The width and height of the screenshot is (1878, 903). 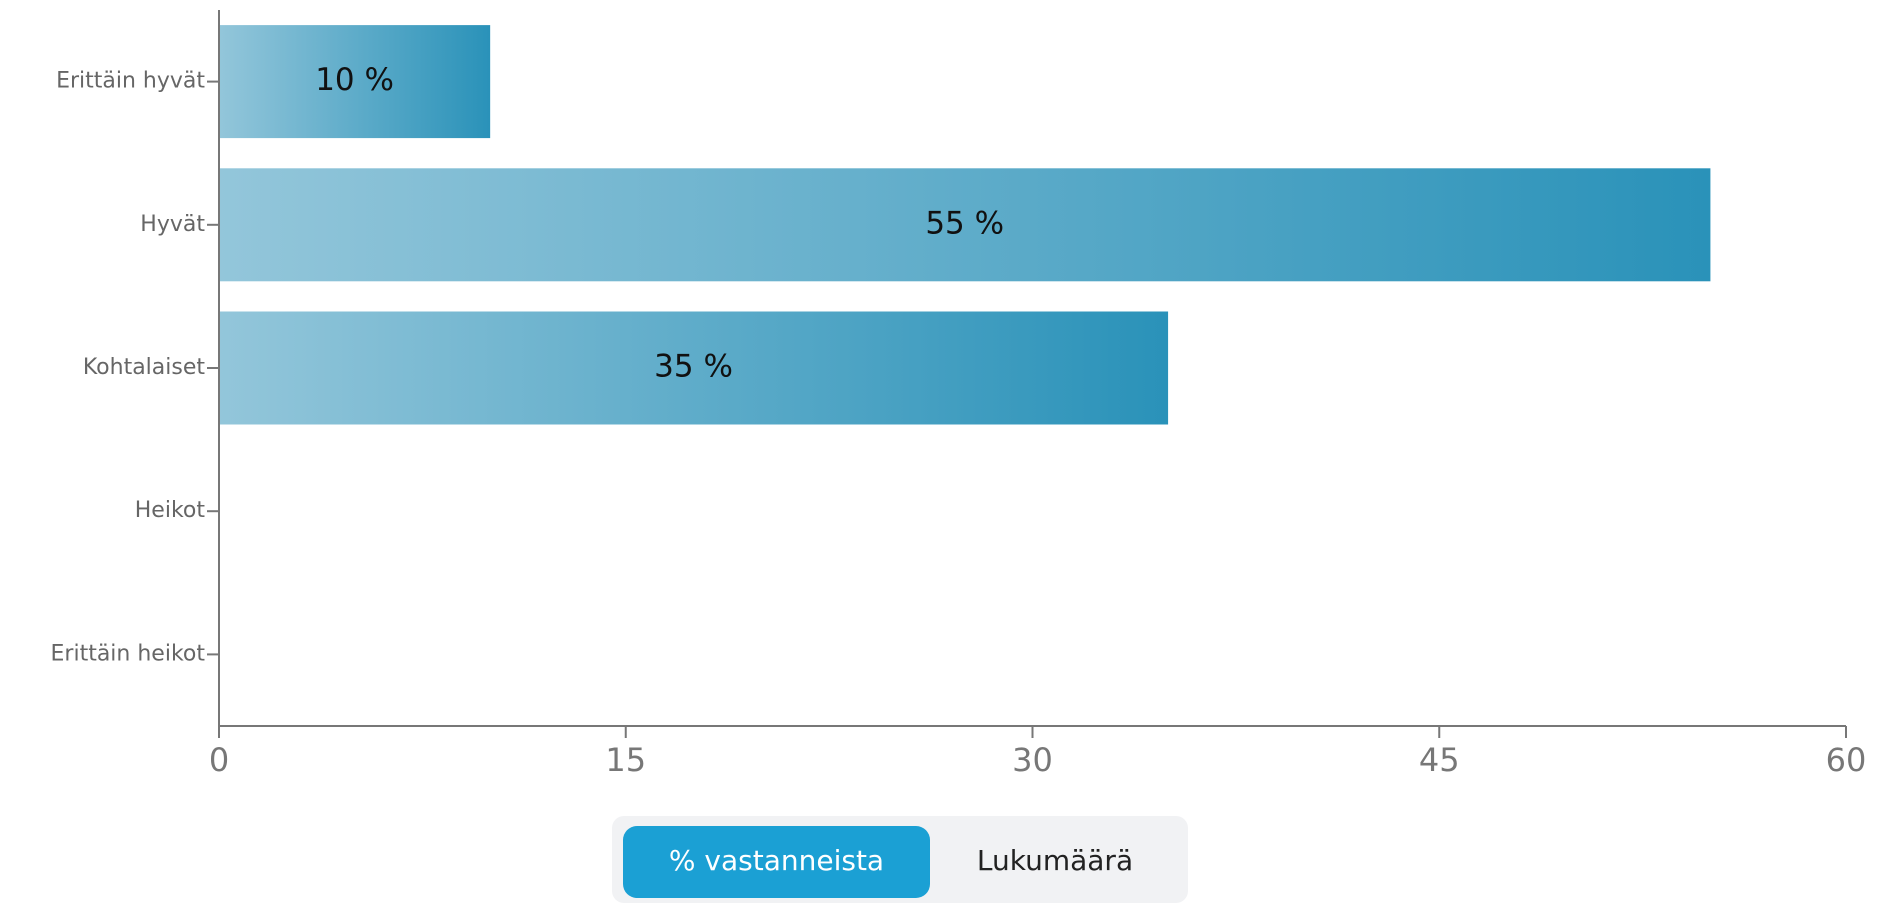 I want to click on category-label: Kohtalaiset, so click(x=144, y=367).